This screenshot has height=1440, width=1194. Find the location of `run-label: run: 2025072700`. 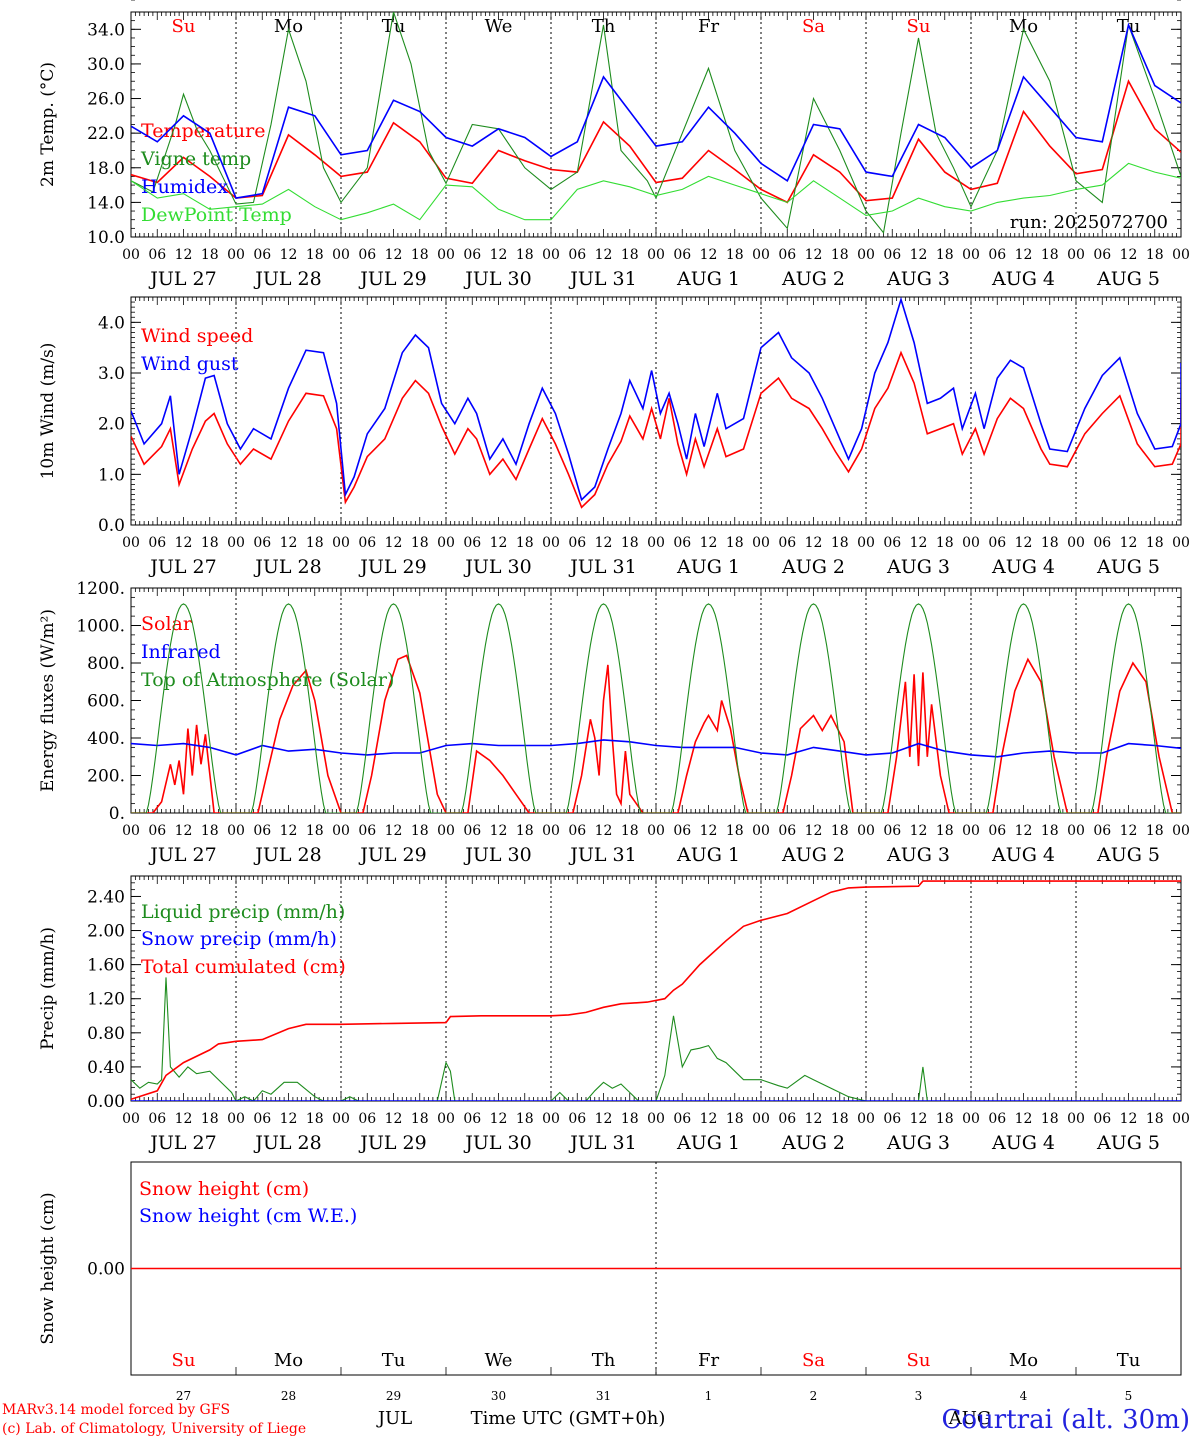

run-label: run: 2025072700 is located at coordinates (1089, 222).